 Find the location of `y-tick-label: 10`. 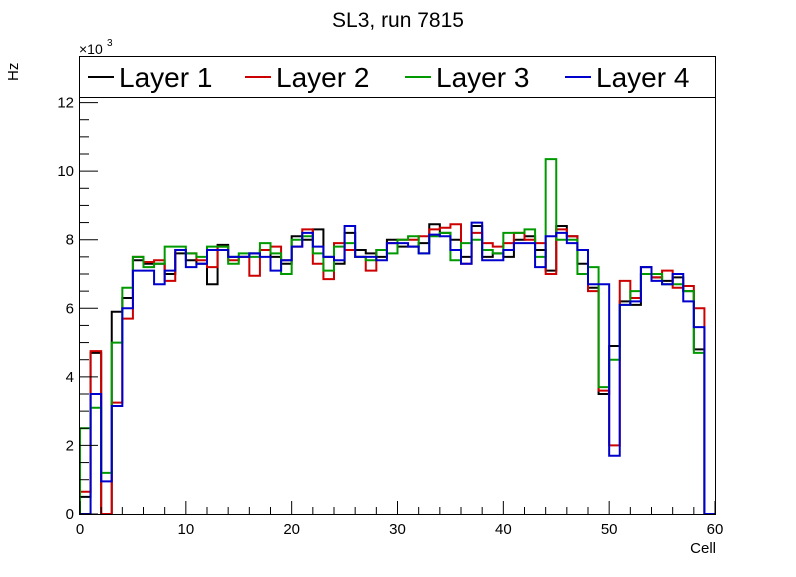

y-tick-label: 10 is located at coordinates (65, 171).